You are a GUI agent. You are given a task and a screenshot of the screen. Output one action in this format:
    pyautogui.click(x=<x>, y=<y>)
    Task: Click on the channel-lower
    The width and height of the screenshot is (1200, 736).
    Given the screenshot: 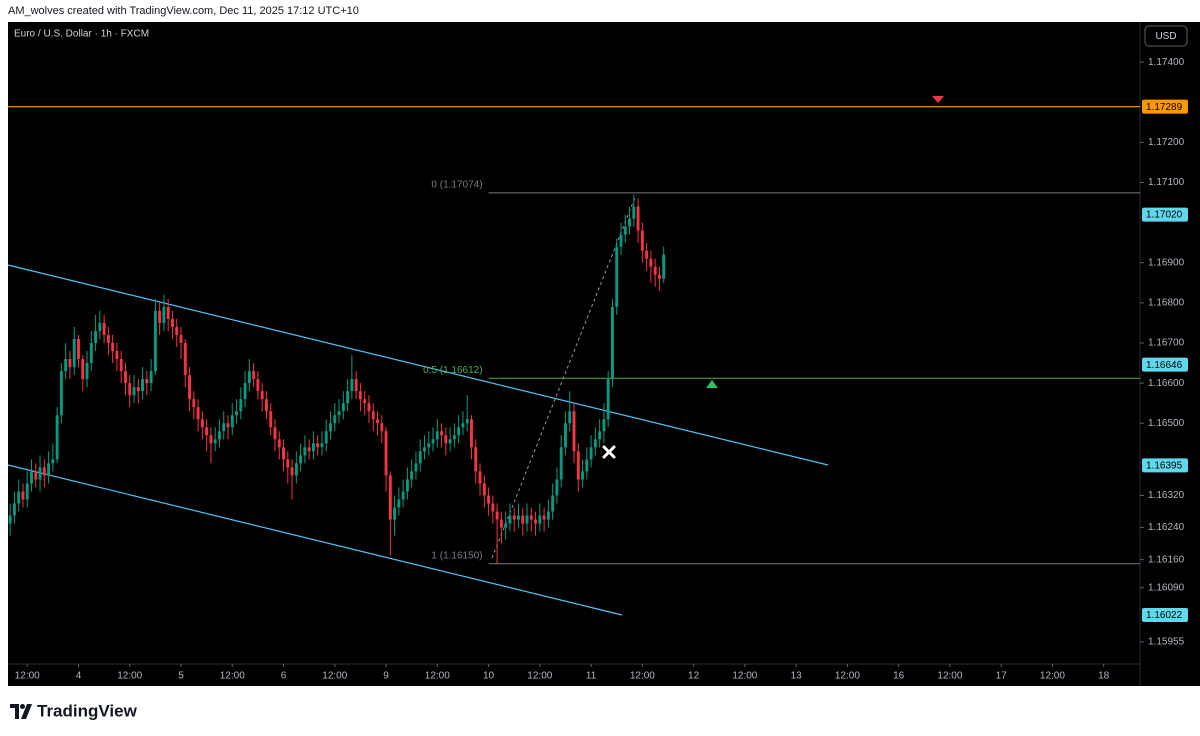 What is the action you would take?
    pyautogui.click(x=315, y=540)
    